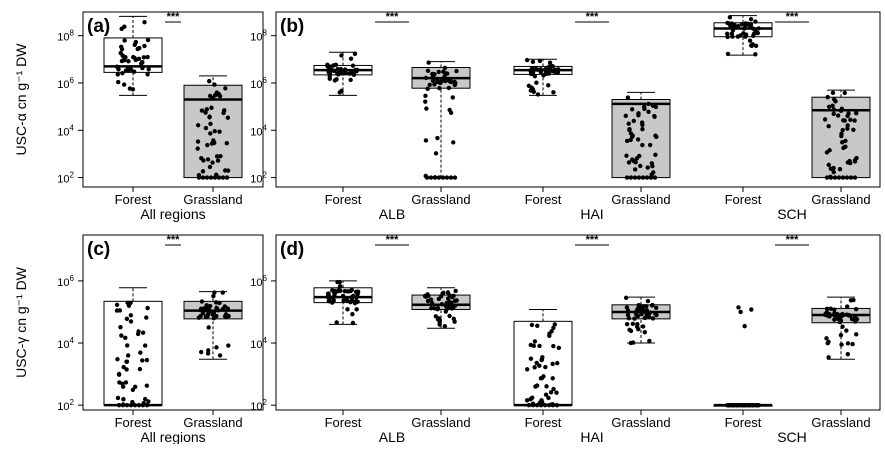  What do you see at coordinates (258, 36) in the screenshot?
I see `y-tick-label: 10⁸` at bounding box center [258, 36].